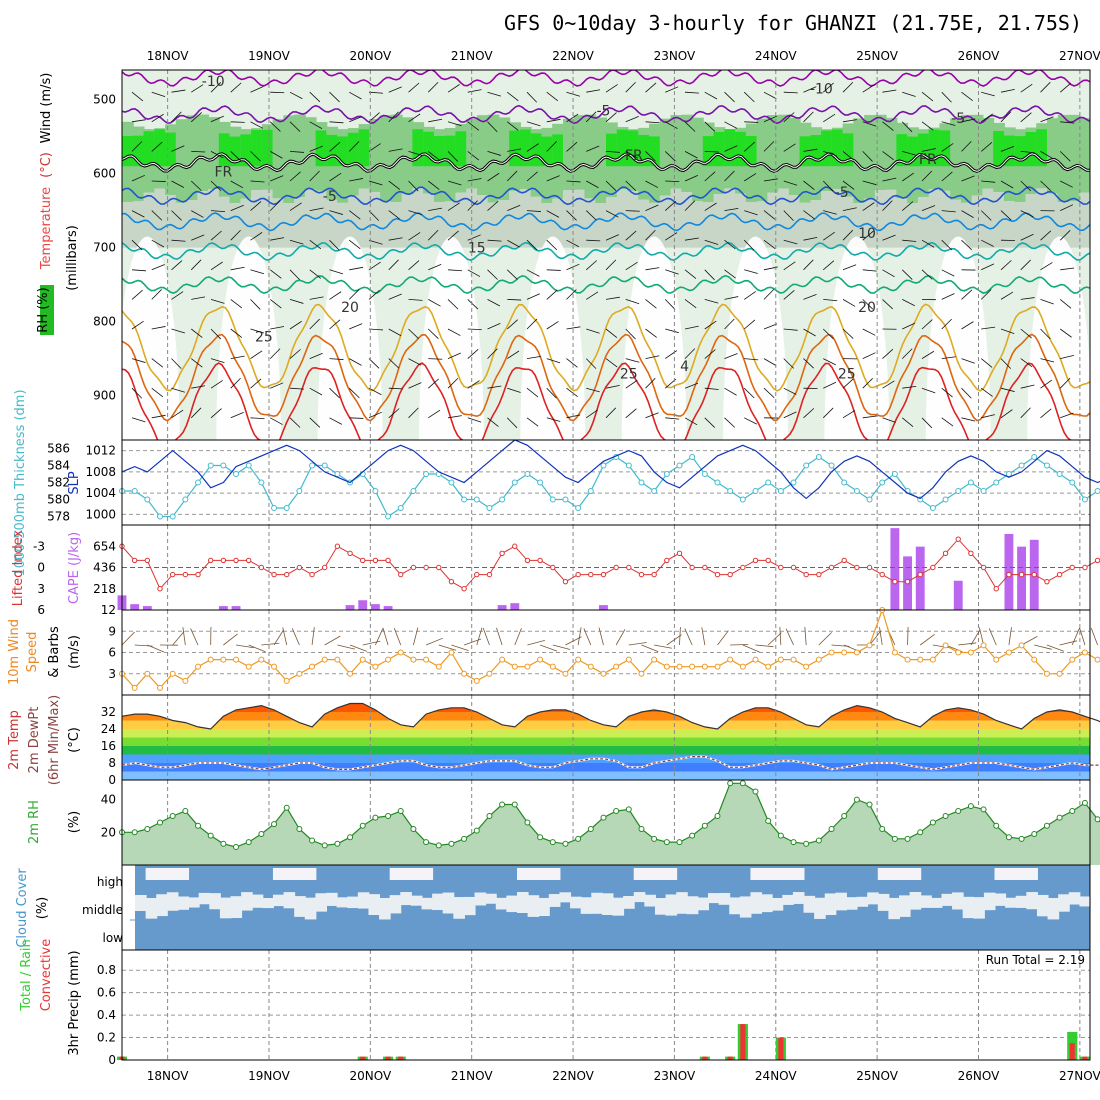 The width and height of the screenshot is (1100, 1100). What do you see at coordinates (928, 160) in the screenshot?
I see `contour-label: FR` at bounding box center [928, 160].